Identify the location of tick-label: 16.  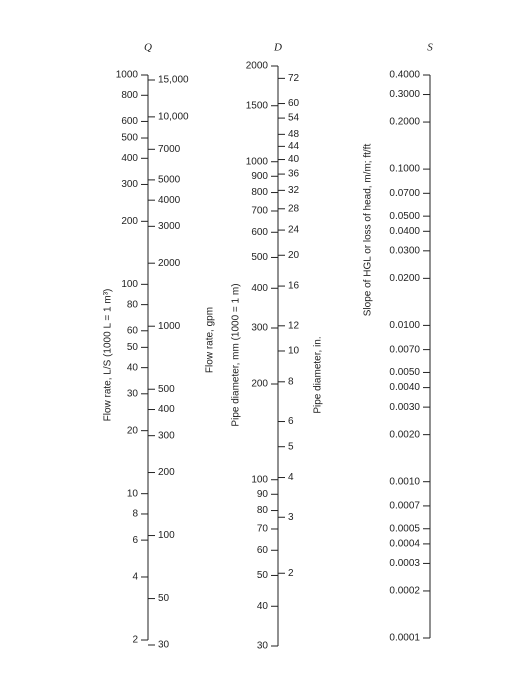
(294, 286).